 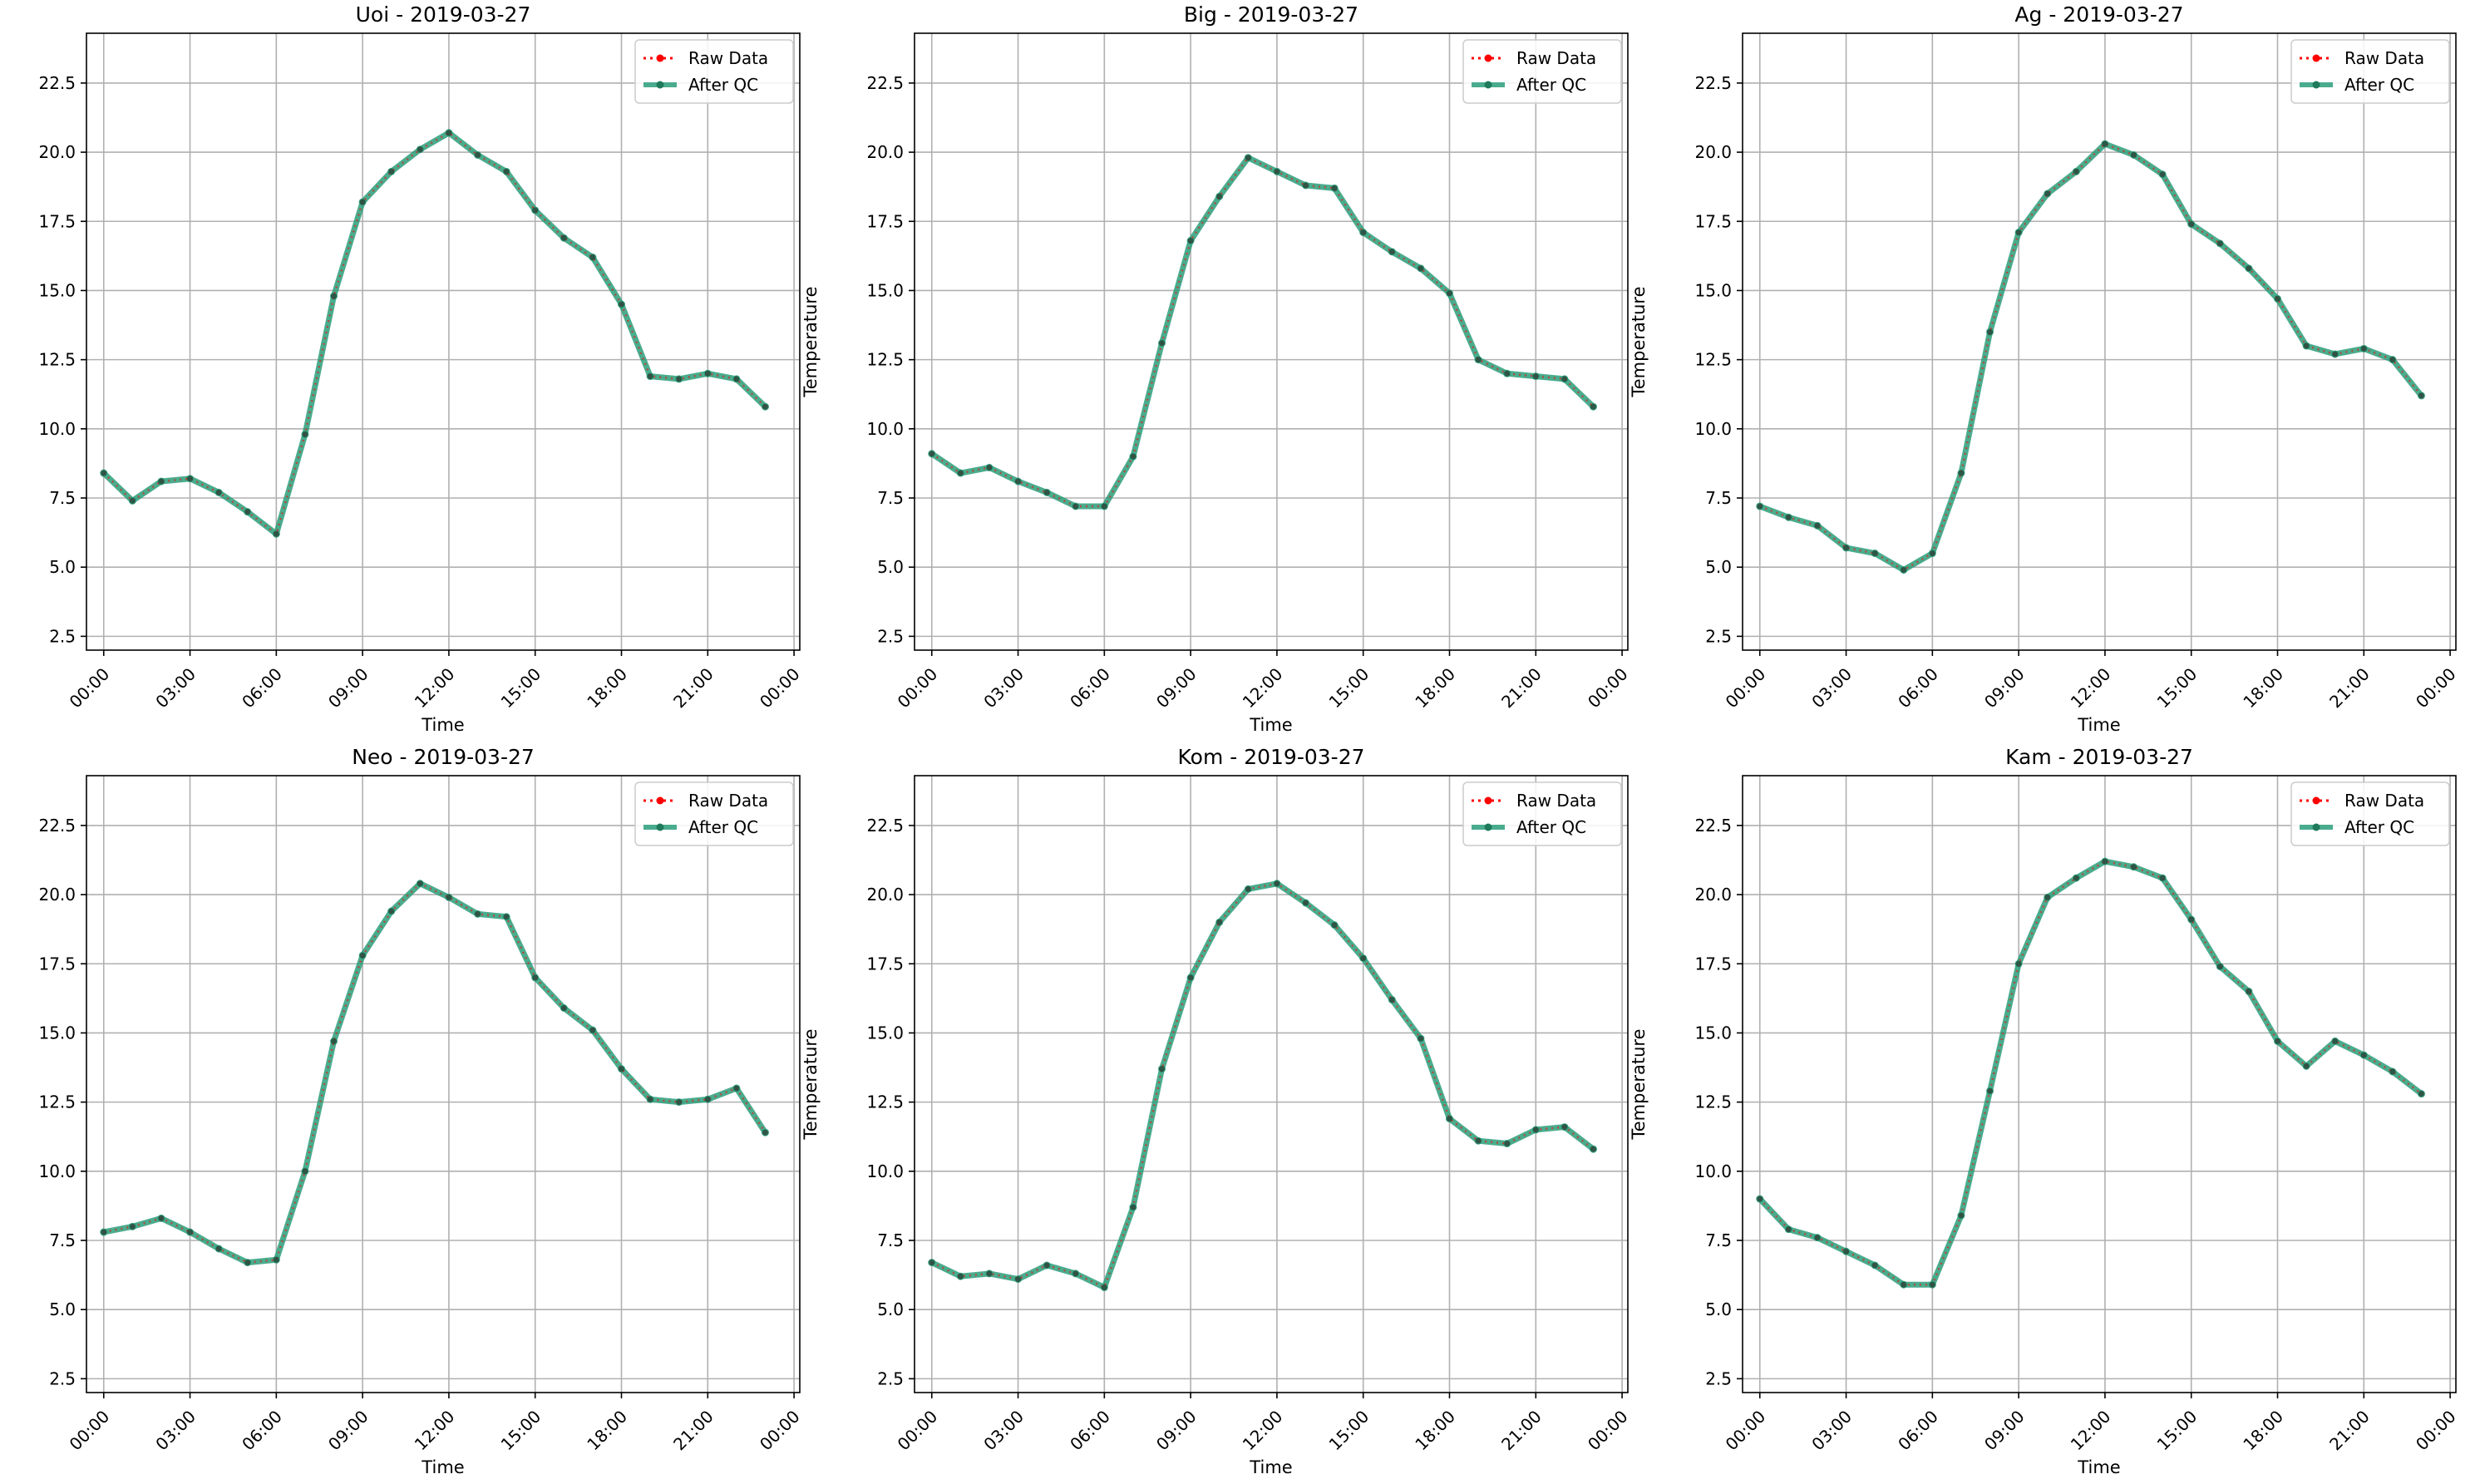 What do you see at coordinates (2350, 1431) in the screenshot?
I see `x-tick-label: 21:00` at bounding box center [2350, 1431].